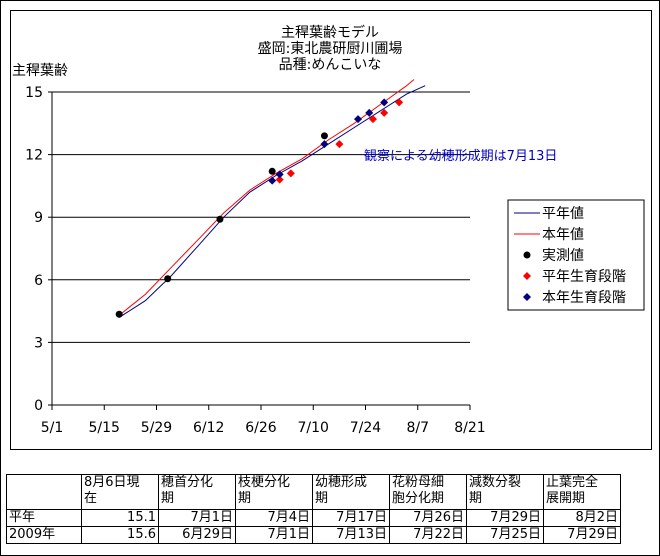 Image resolution: width=660 pixels, height=556 pixels. Describe the element at coordinates (52, 428) in the screenshot. I see `x-tick-label: 5/1` at that location.